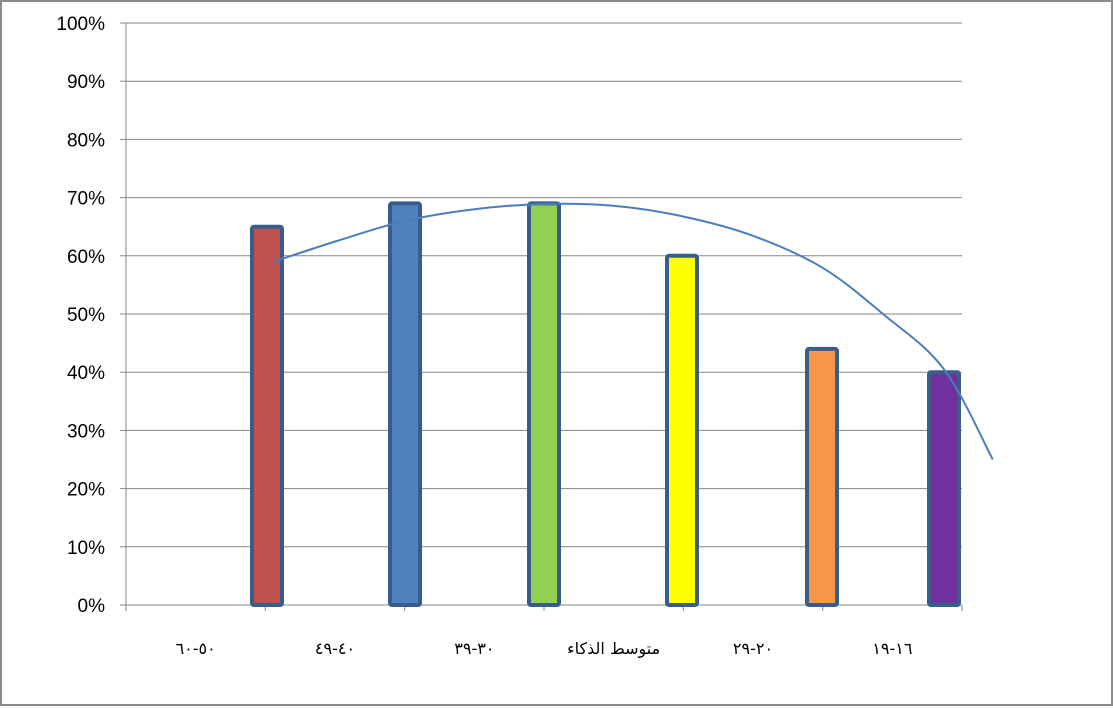 This screenshot has width=1113, height=708. Describe the element at coordinates (86, 431) in the screenshot. I see `y-tick-label: 30%` at that location.